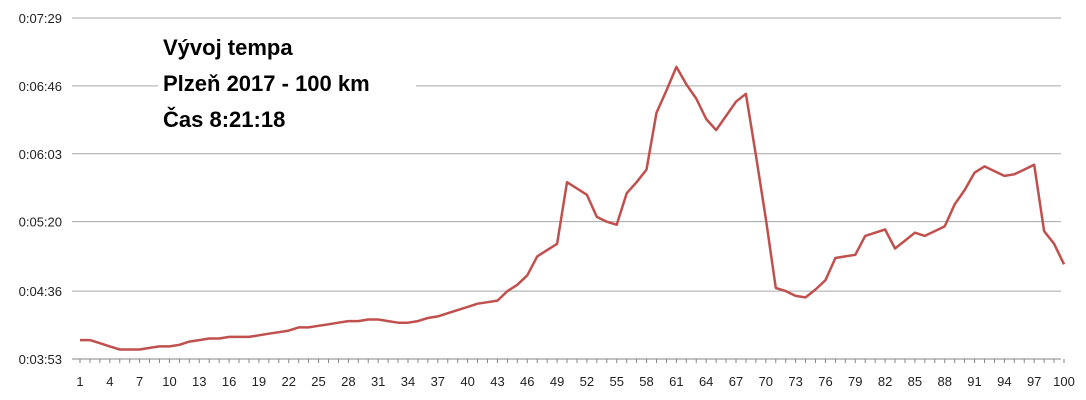 Image resolution: width=1086 pixels, height=400 pixels. Describe the element at coordinates (766, 381) in the screenshot. I see `x-tick-label: 70` at that location.